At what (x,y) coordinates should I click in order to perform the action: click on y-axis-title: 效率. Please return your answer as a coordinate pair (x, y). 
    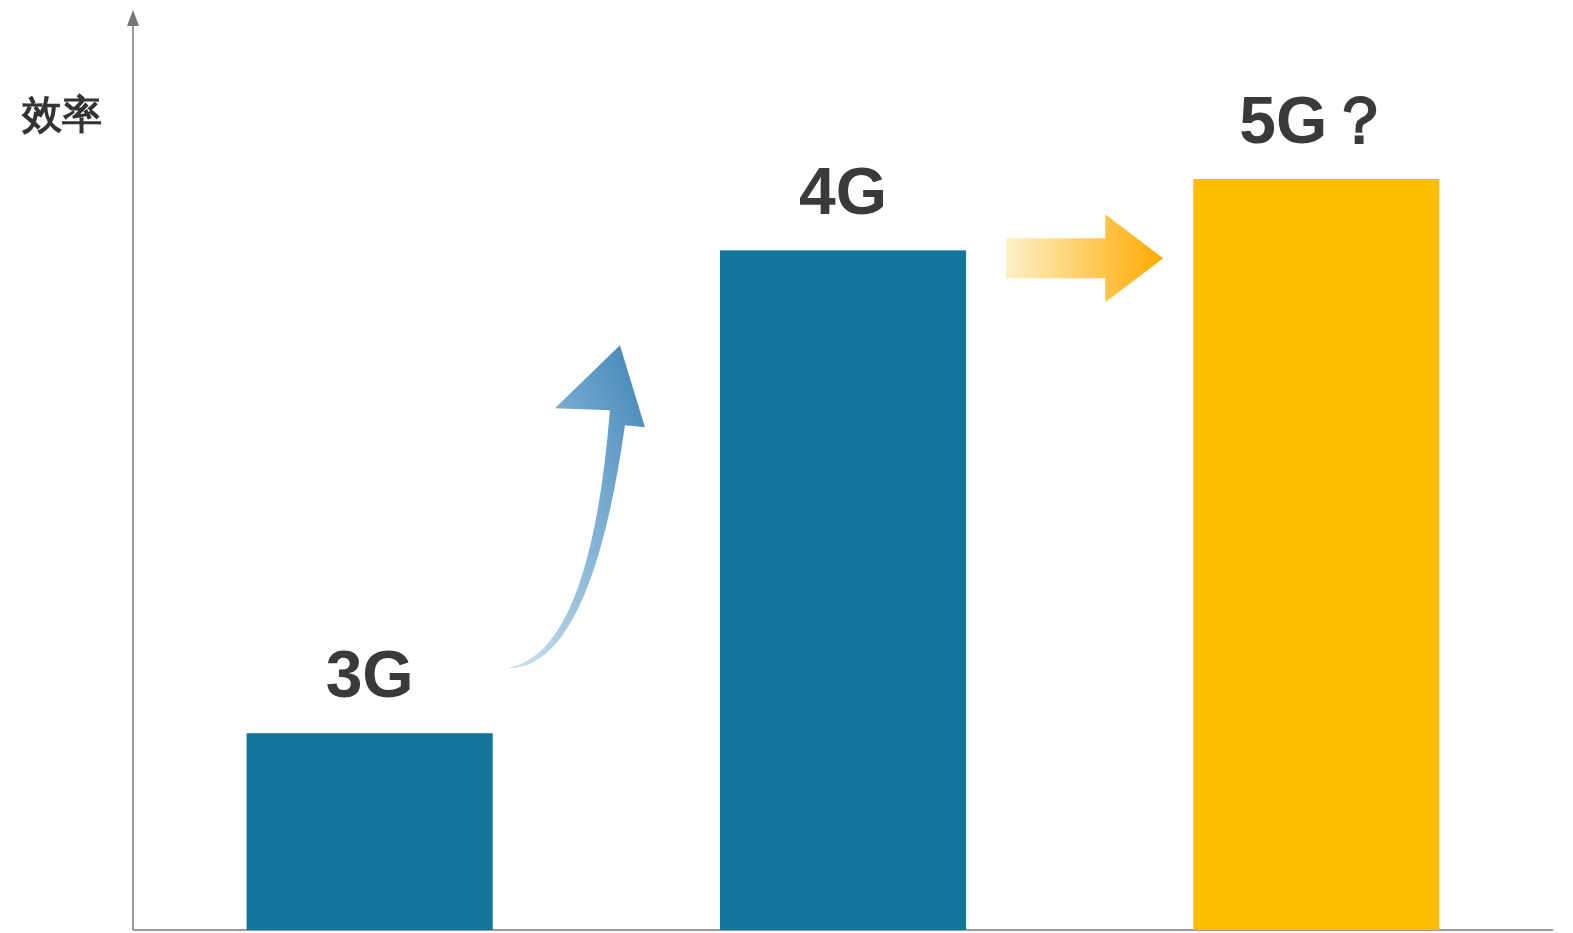
    Looking at the image, I should click on (61, 114).